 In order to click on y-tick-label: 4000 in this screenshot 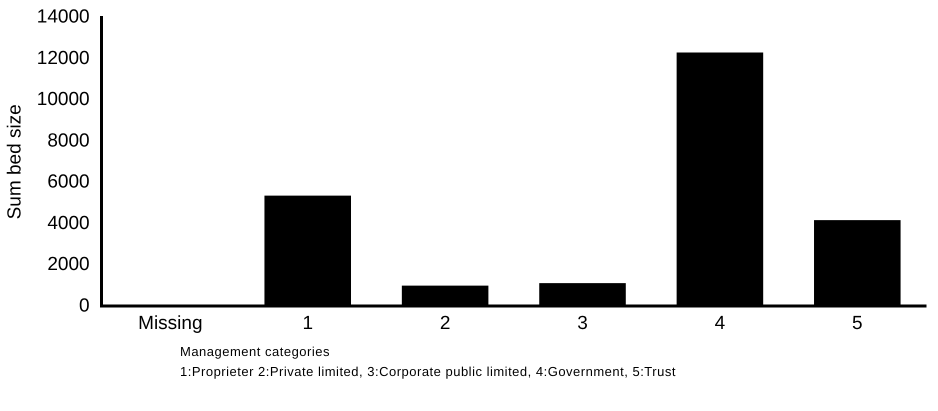, I will do `click(68, 223)`.